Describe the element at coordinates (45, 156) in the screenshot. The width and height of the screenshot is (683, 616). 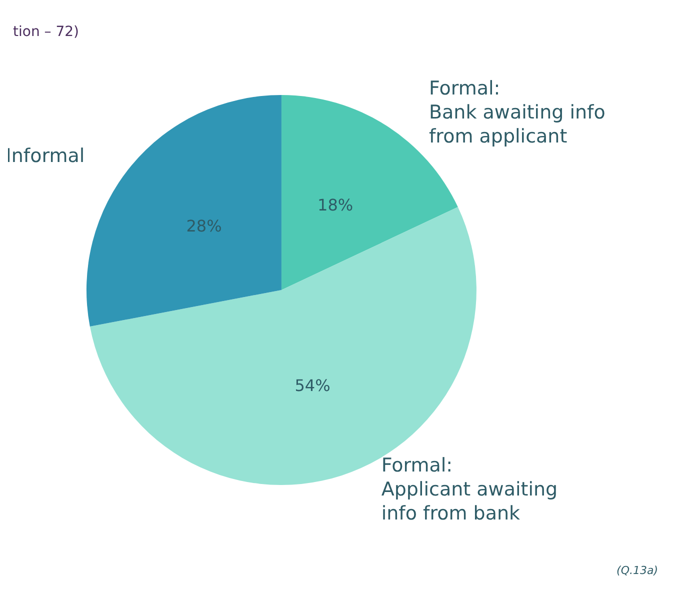
I see `slice-label: Informal` at that location.